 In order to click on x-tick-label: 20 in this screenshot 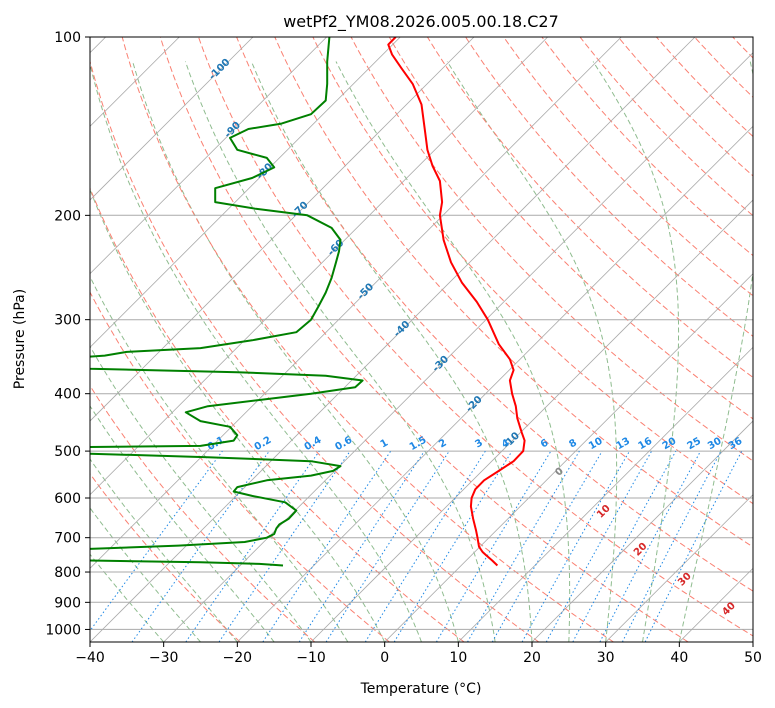, I will do `click(532, 658)`.